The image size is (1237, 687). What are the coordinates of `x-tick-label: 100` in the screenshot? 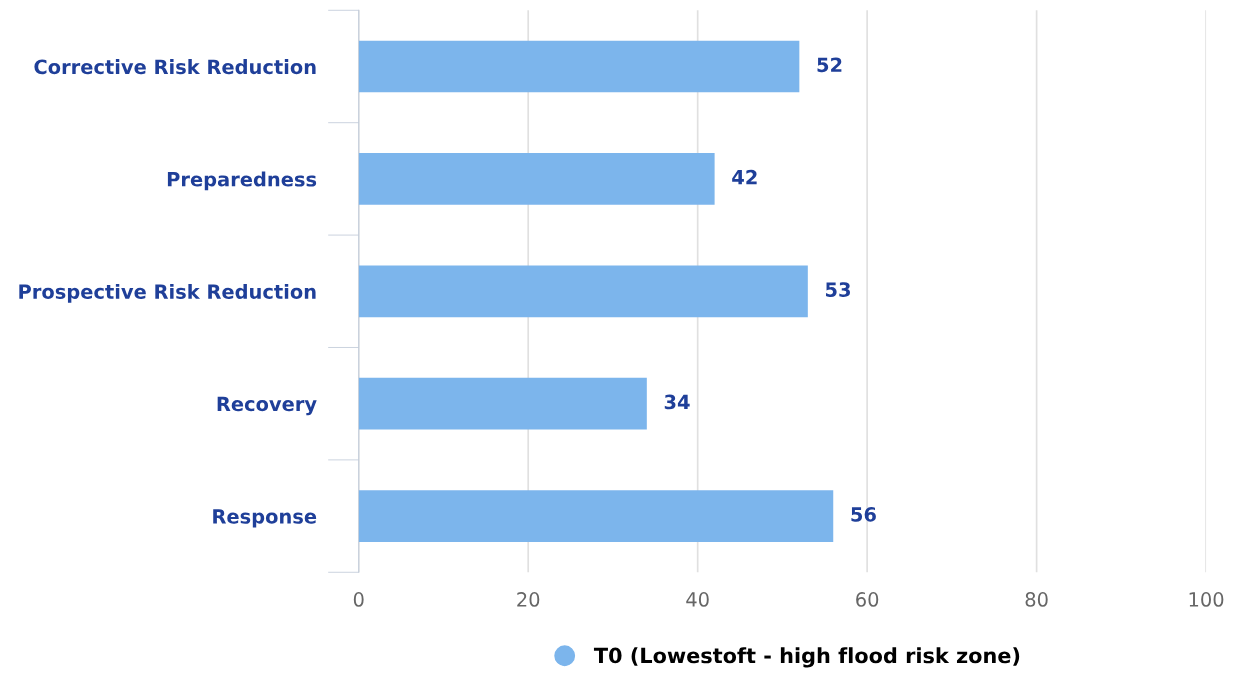 It's located at (1206, 599).